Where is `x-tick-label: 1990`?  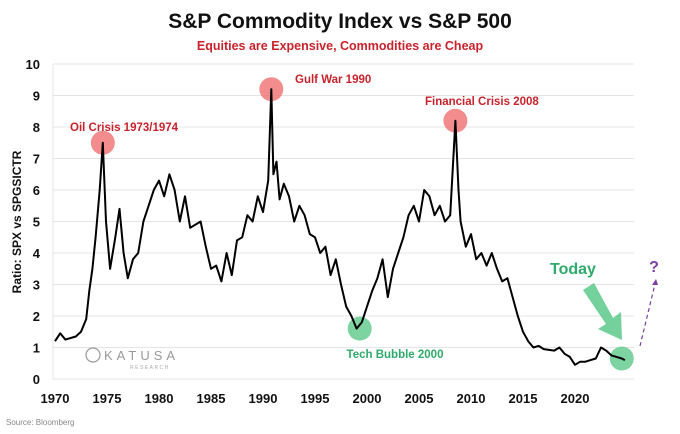 x-tick-label: 1990 is located at coordinates (263, 398).